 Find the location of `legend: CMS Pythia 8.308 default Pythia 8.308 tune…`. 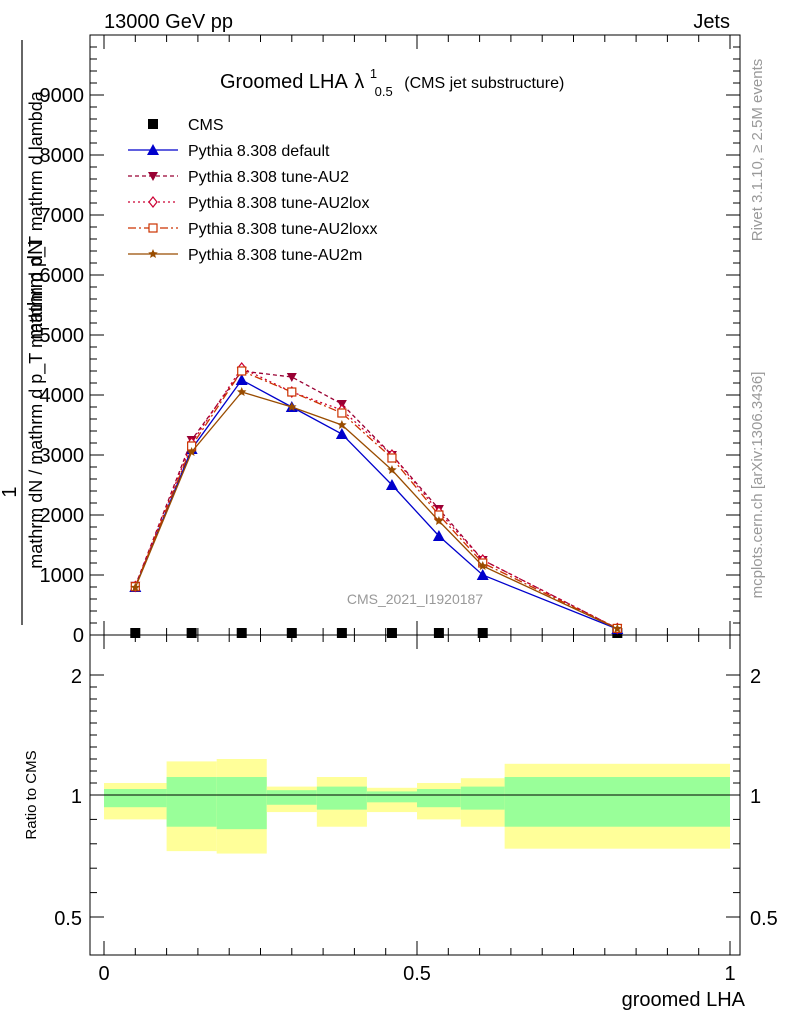

legend: CMS Pythia 8.308 default Pythia 8.308 tune… is located at coordinates (252, 190).